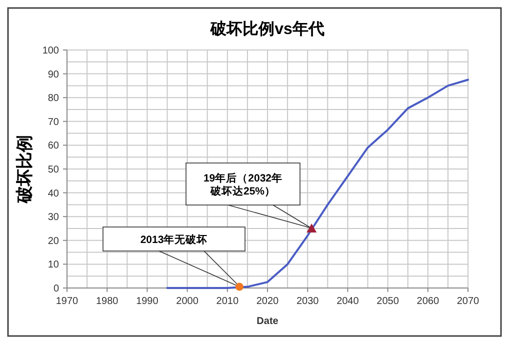  What do you see at coordinates (54, 122) in the screenshot?
I see `y-tick-label: 70` at bounding box center [54, 122].